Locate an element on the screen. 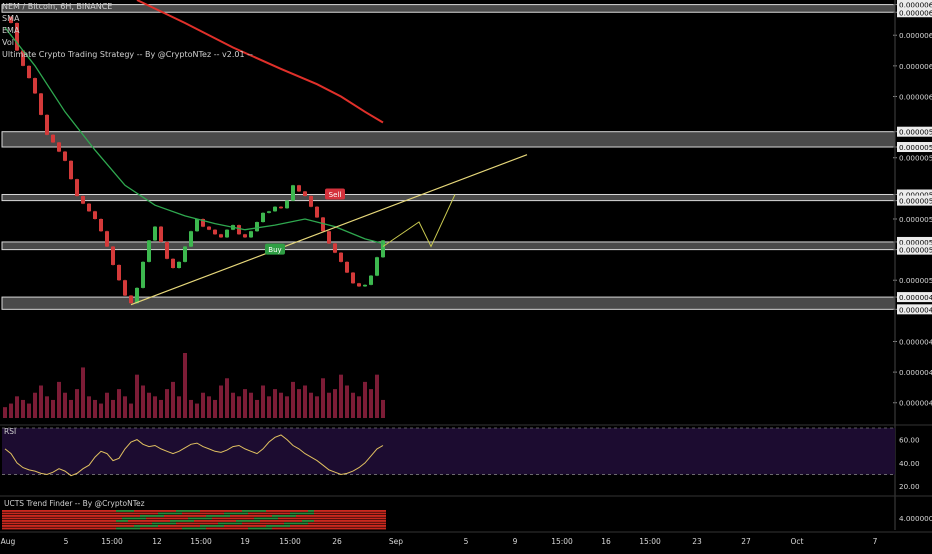  sma-line is located at coordinates (260, 62).